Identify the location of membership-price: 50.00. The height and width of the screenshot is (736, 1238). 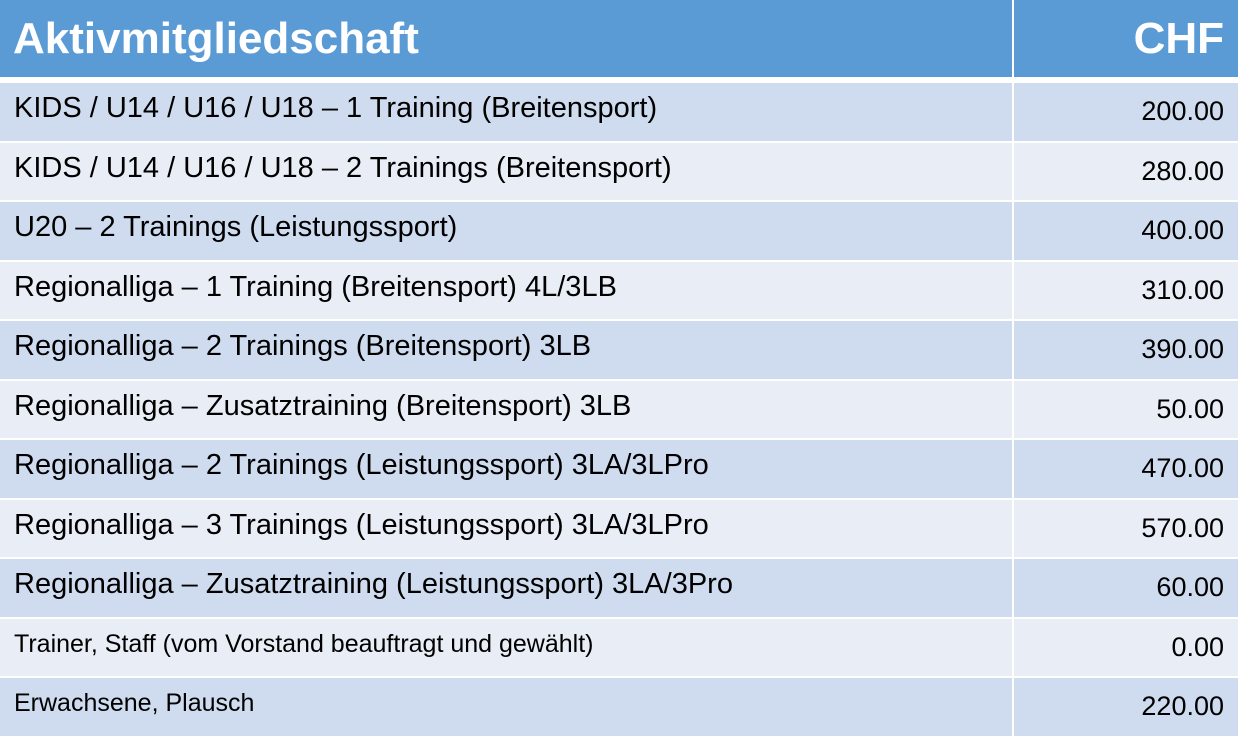
(1126, 408).